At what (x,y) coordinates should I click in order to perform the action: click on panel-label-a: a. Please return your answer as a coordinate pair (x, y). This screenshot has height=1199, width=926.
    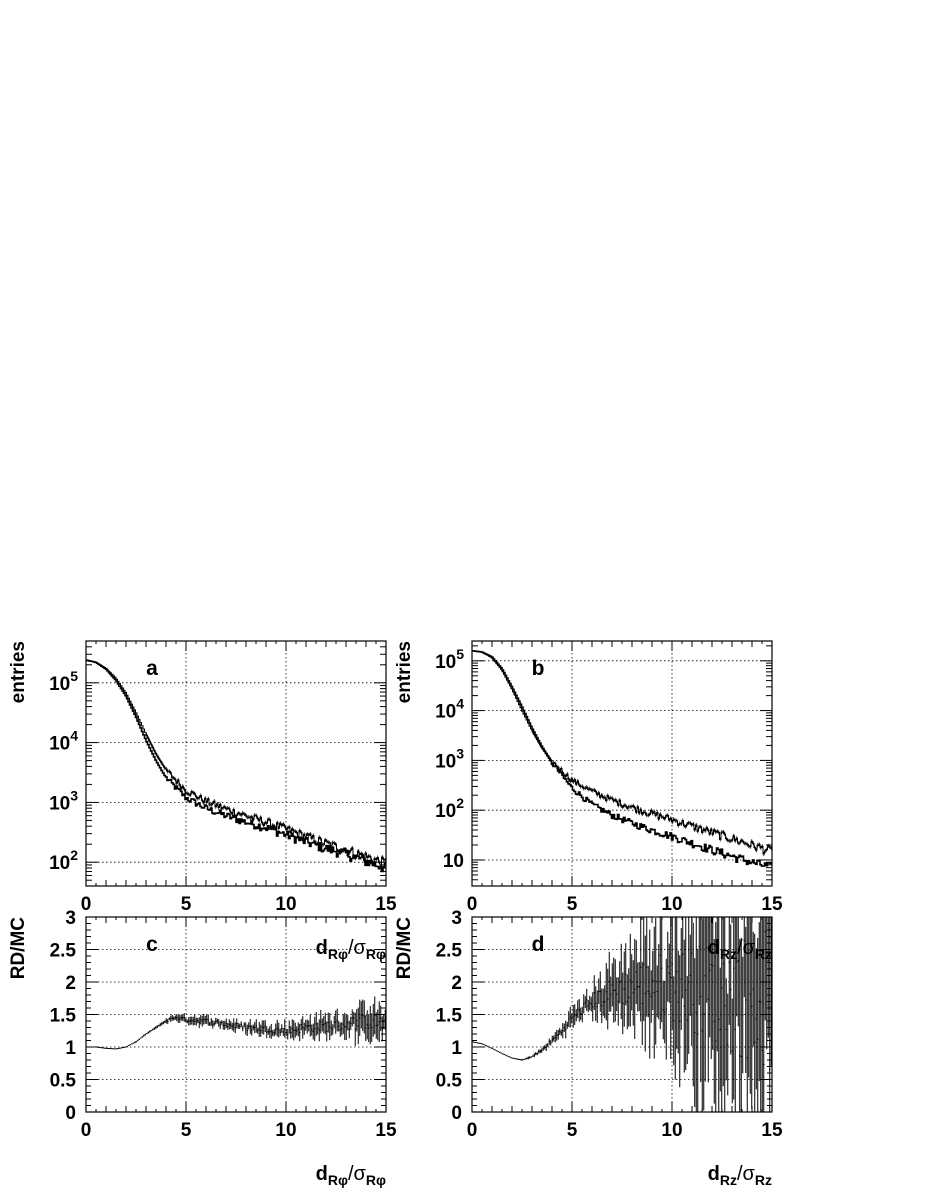
    Looking at the image, I should click on (152, 668).